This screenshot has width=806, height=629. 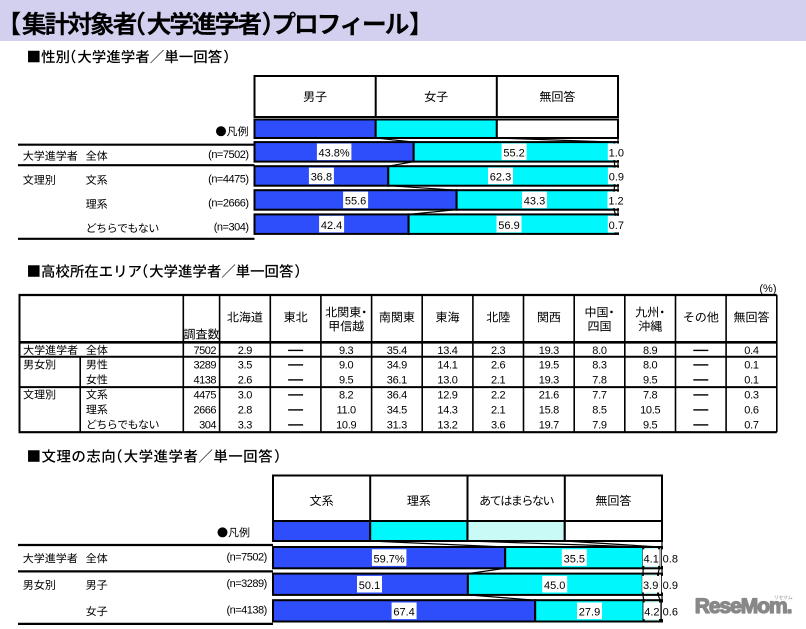 What do you see at coordinates (549, 411) in the screenshot?
I see `svg-text: 15.8` at bounding box center [549, 411].